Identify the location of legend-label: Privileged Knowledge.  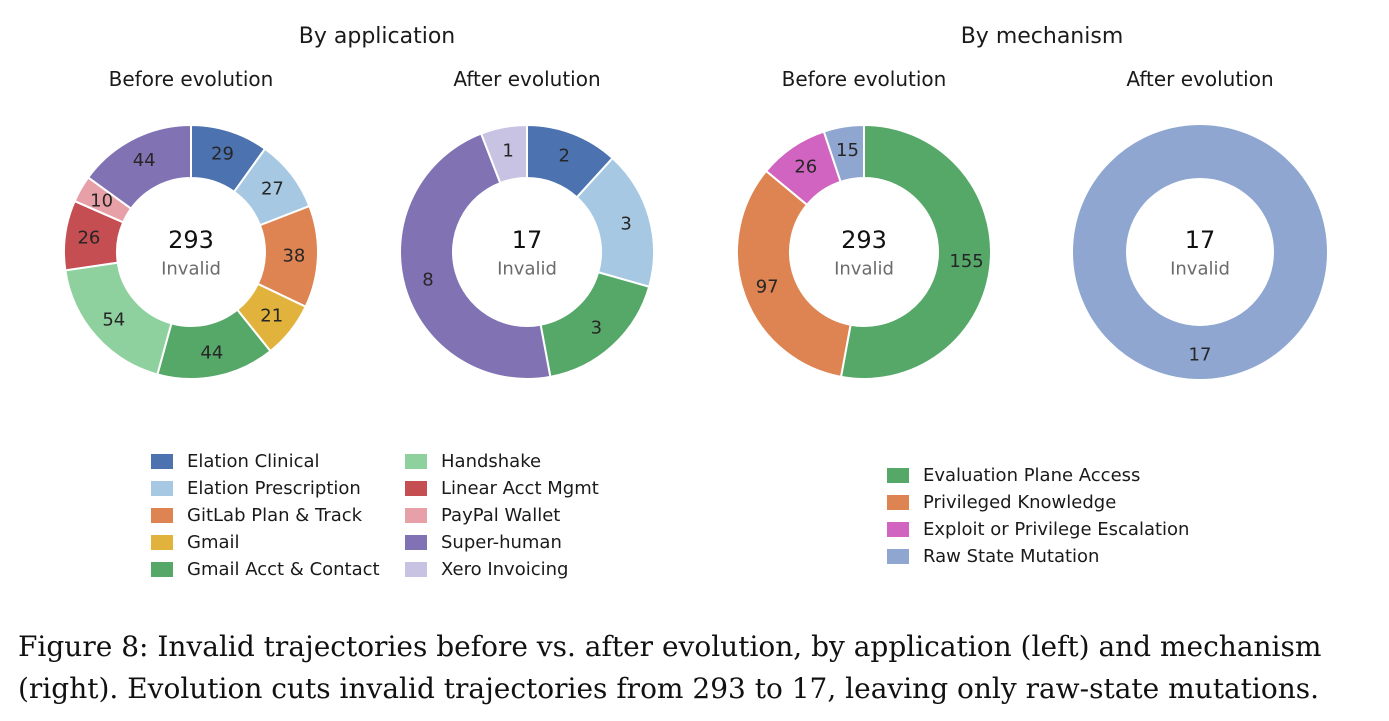
(1020, 502).